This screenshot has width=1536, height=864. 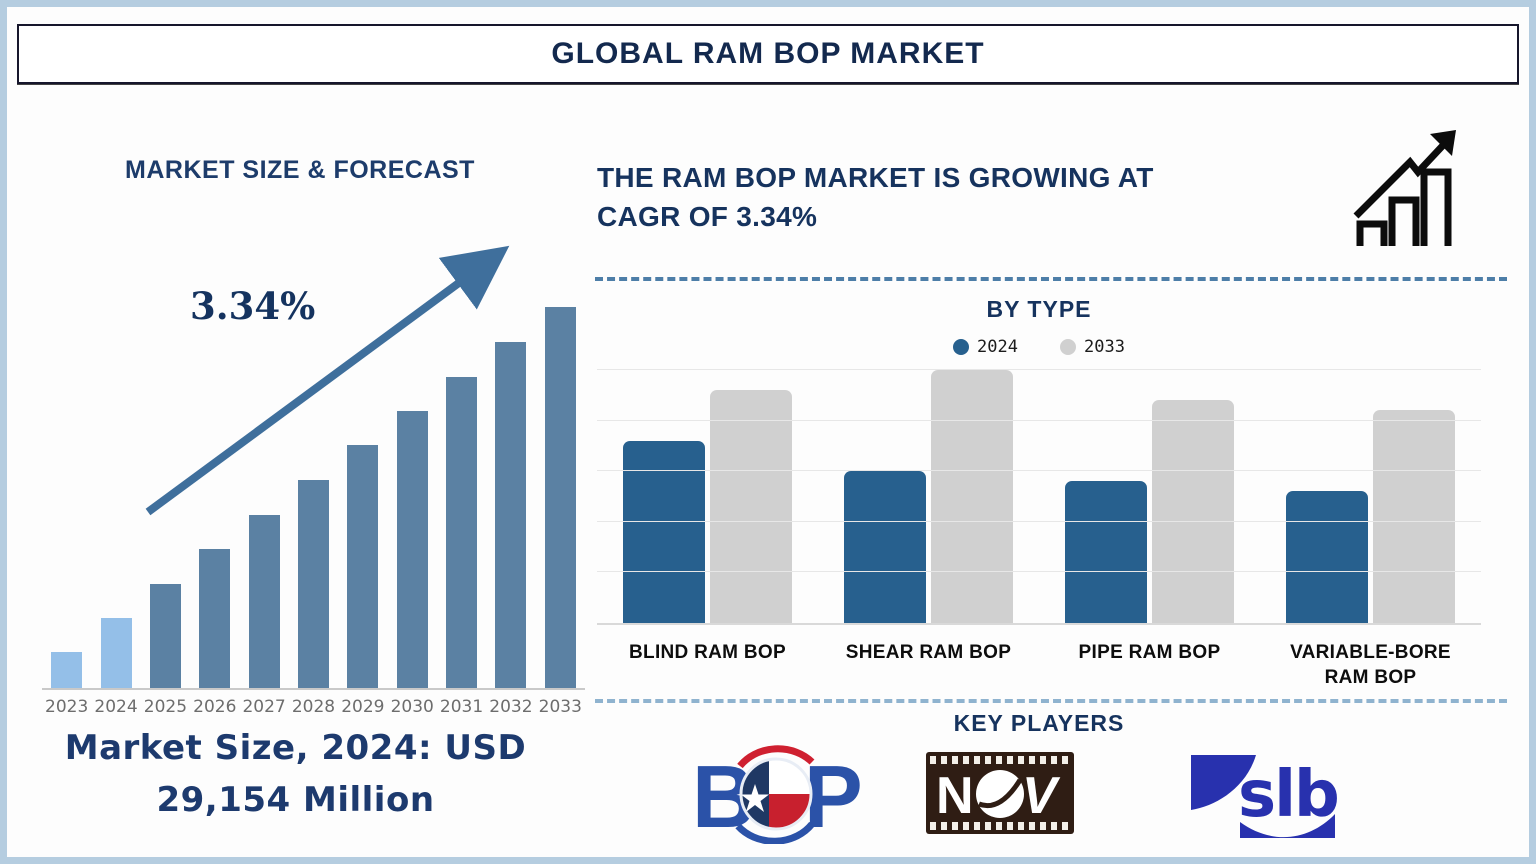 I want to click on cagr-headline-line-1: THE RAM BOP MARKET IS GROWING AT, so click(x=875, y=177).